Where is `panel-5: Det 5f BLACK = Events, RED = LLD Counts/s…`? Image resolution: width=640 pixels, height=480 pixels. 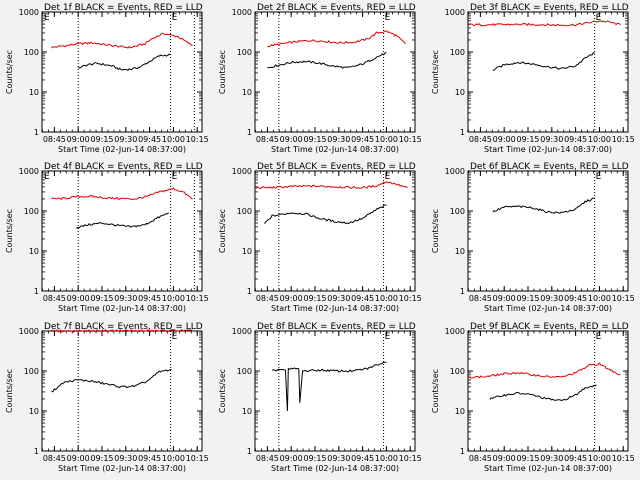 panel-5: Det 5f BLACK = Events, RED = LLD Counts/s… is located at coordinates (320, 237).